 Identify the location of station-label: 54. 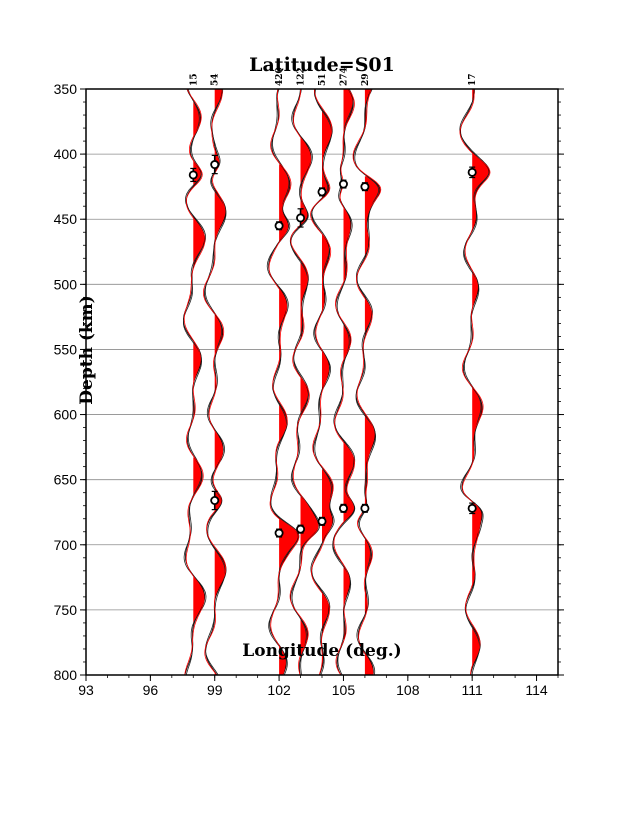
(216, 79).